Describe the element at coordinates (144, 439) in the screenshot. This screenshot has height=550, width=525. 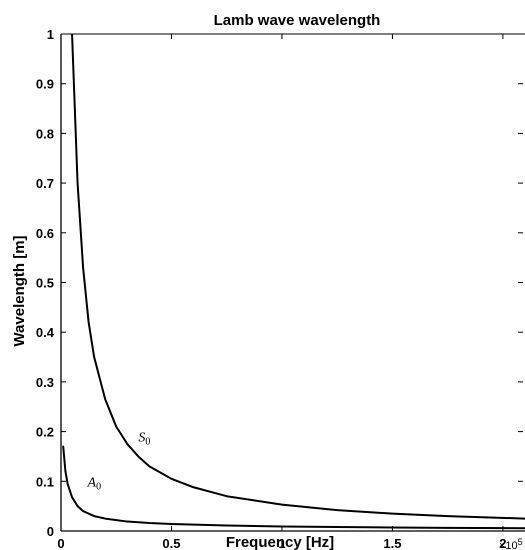
I see `curve-label-s0: S0` at that location.